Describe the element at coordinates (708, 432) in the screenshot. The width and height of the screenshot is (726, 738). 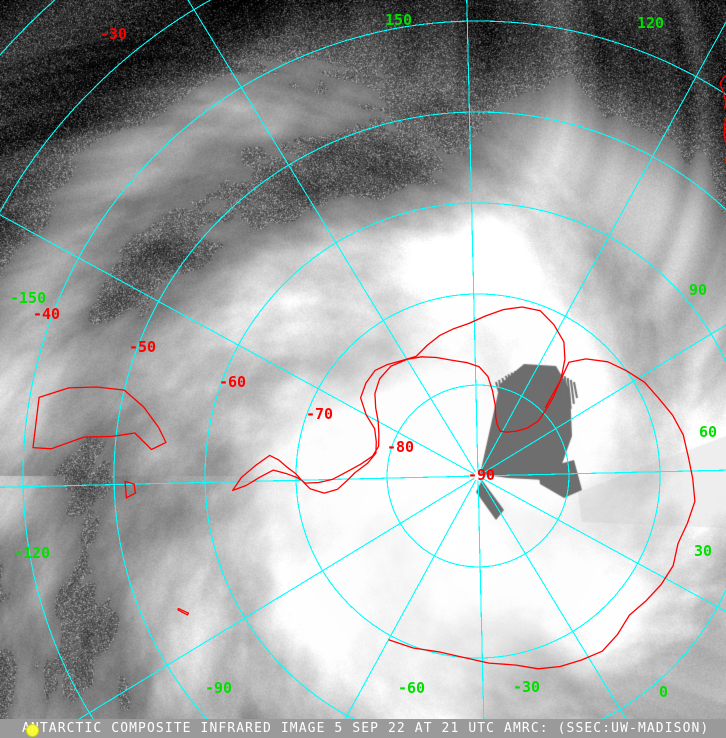
I see `longitude-label-60: 60` at that location.